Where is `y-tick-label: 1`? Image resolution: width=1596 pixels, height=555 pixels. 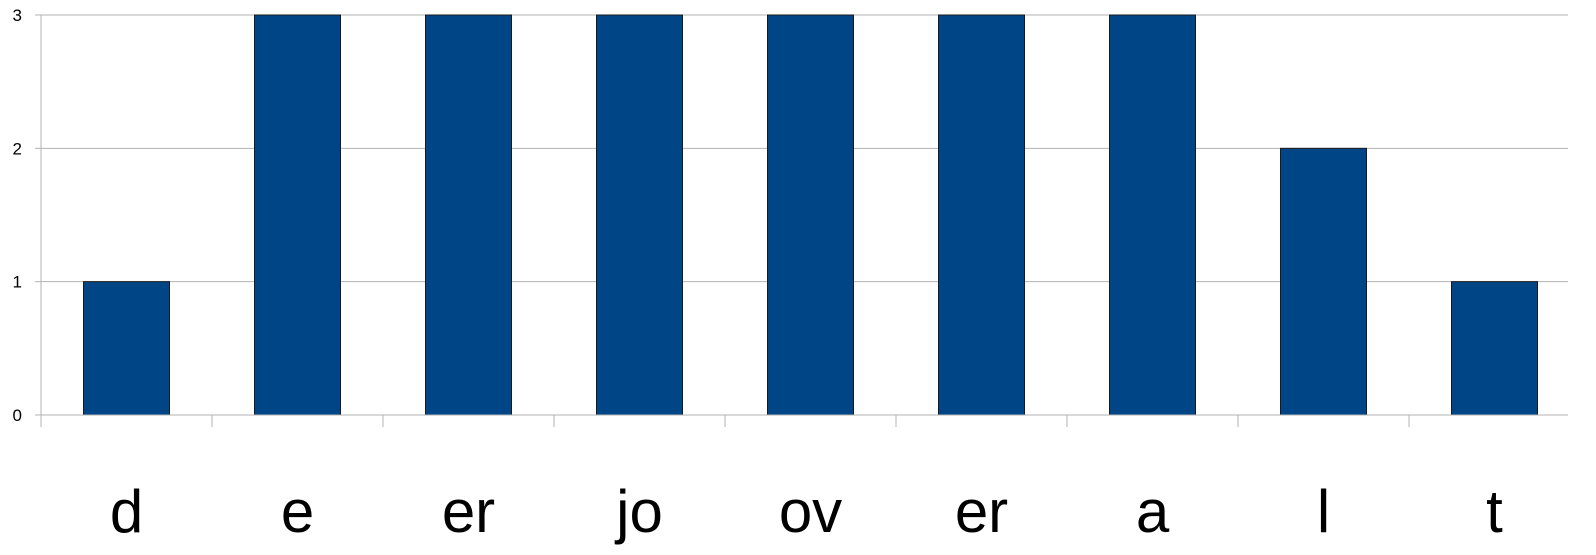
y-tick-label: 1 is located at coordinates (17, 282).